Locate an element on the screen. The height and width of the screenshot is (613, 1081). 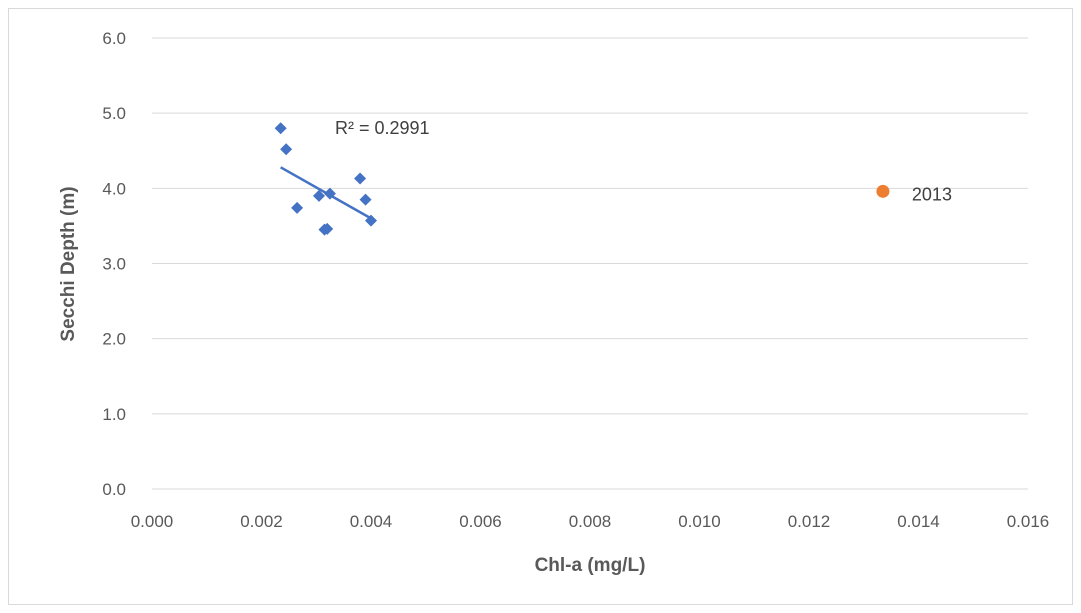
x-axis-title: Chl-a (mg/L) is located at coordinates (590, 565).